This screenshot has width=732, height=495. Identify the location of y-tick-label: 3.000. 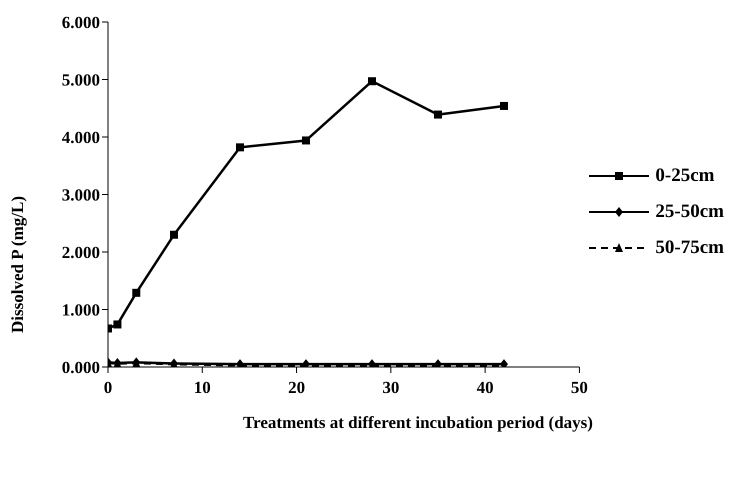
(81, 195).